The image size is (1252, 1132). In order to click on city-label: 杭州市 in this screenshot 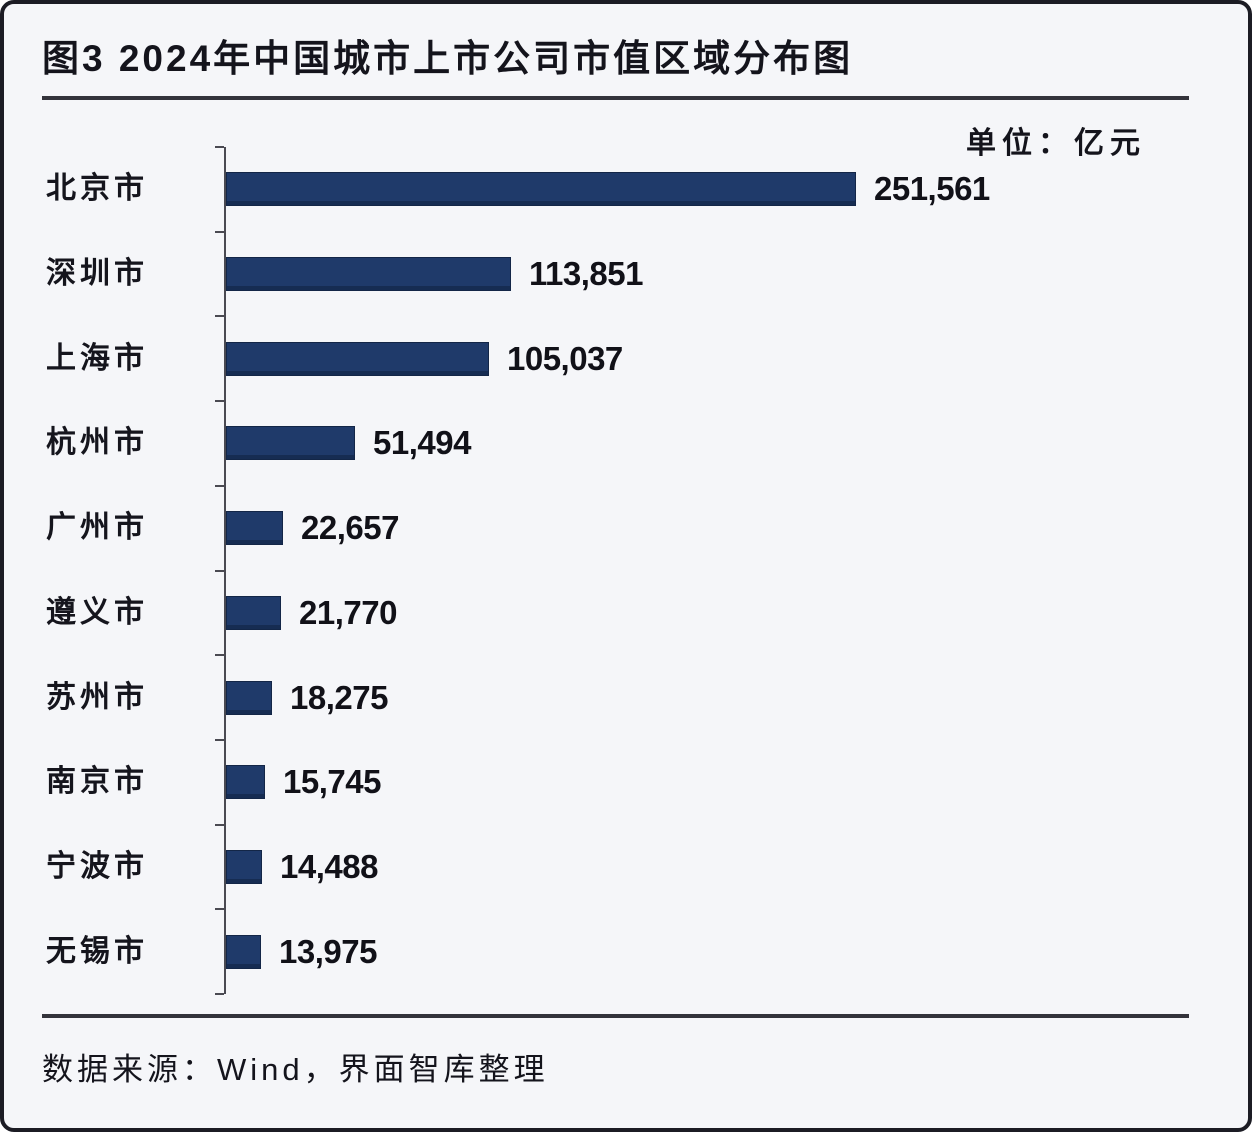, I will do `click(97, 443)`.